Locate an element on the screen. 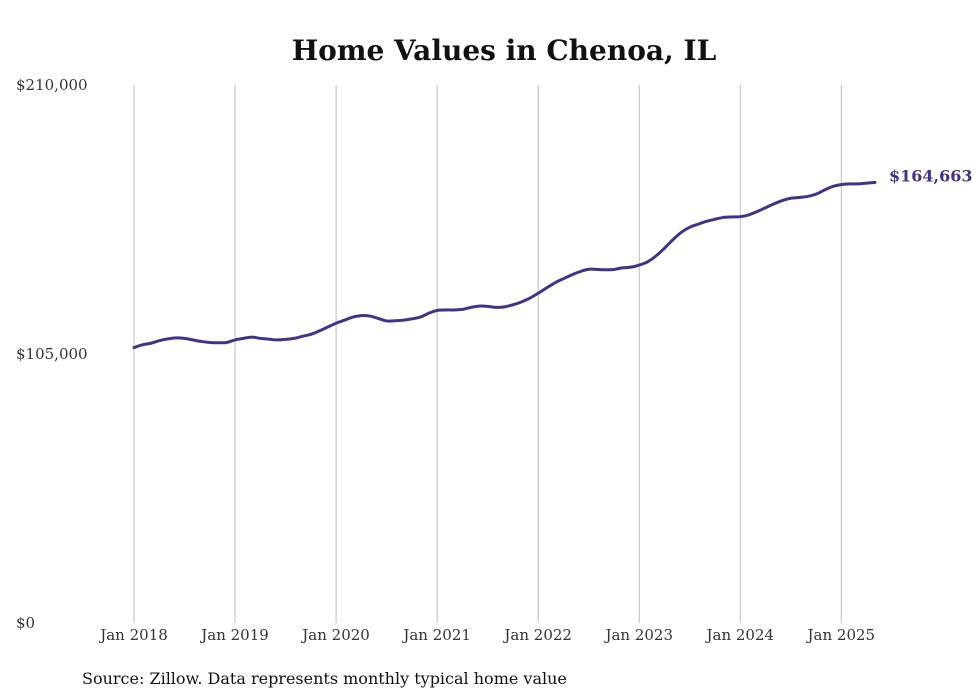 Image resolution: width=980 pixels, height=699 pixels. y-tick-label: $210,000 is located at coordinates (52, 85).